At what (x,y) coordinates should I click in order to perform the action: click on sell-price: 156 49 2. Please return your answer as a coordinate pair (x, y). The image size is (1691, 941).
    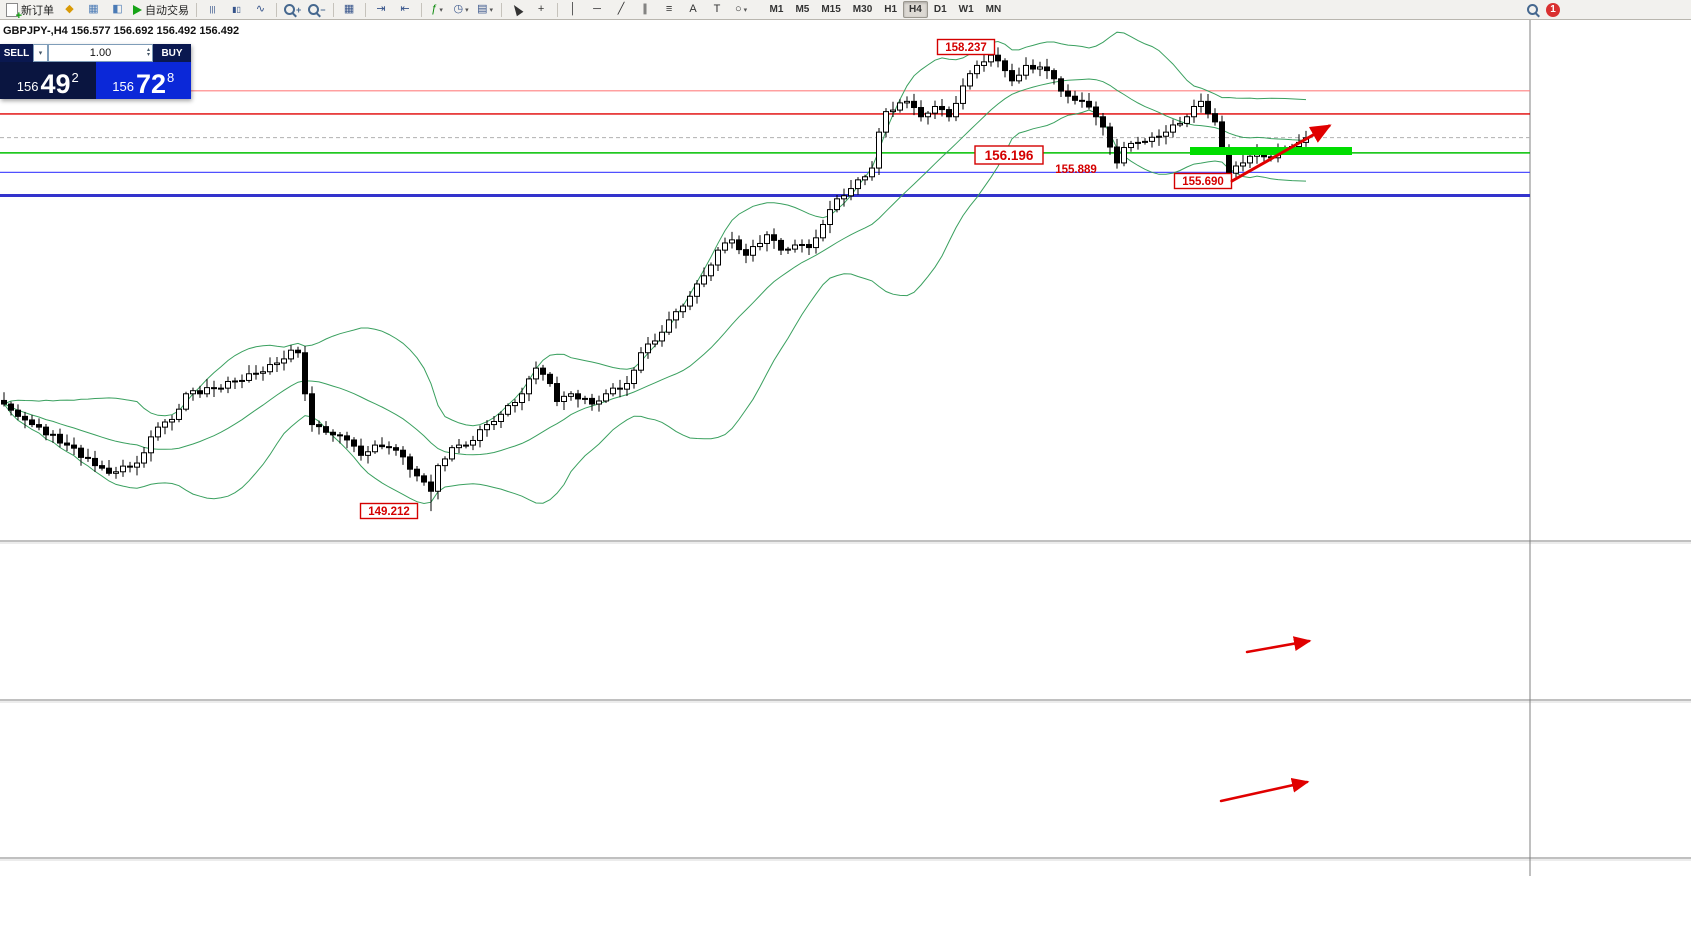
    Looking at the image, I should click on (48, 80).